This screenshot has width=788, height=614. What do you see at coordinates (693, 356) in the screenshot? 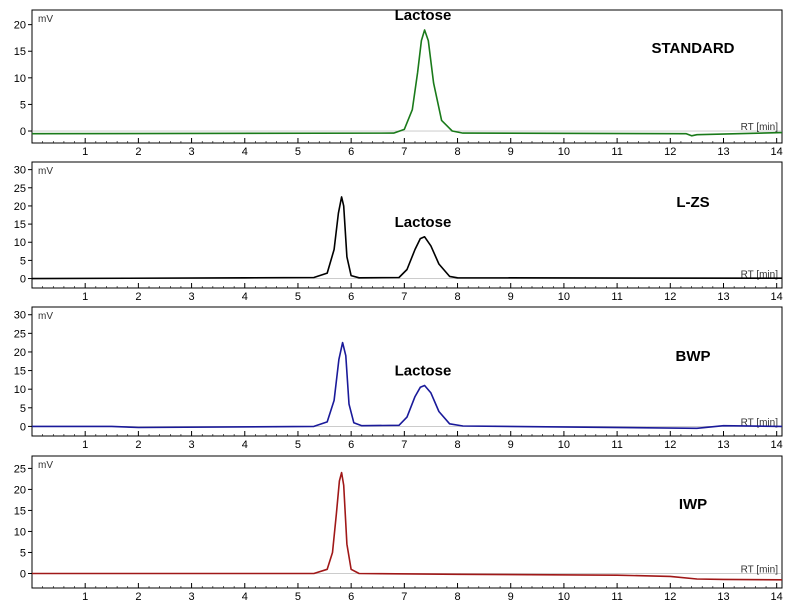
I see `panel-title: BWP` at bounding box center [693, 356].